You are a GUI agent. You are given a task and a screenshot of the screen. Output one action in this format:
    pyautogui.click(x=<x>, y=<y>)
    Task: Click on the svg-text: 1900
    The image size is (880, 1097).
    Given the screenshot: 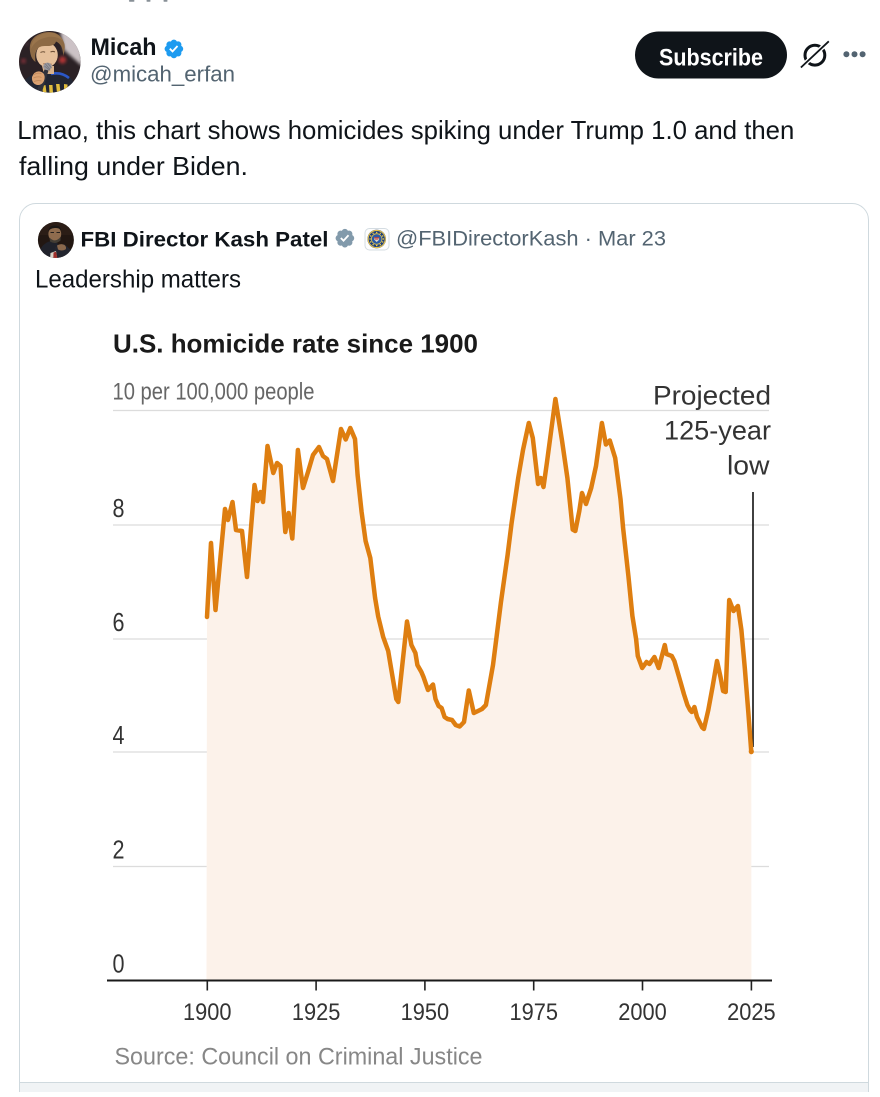 What is the action you would take?
    pyautogui.click(x=207, y=1012)
    